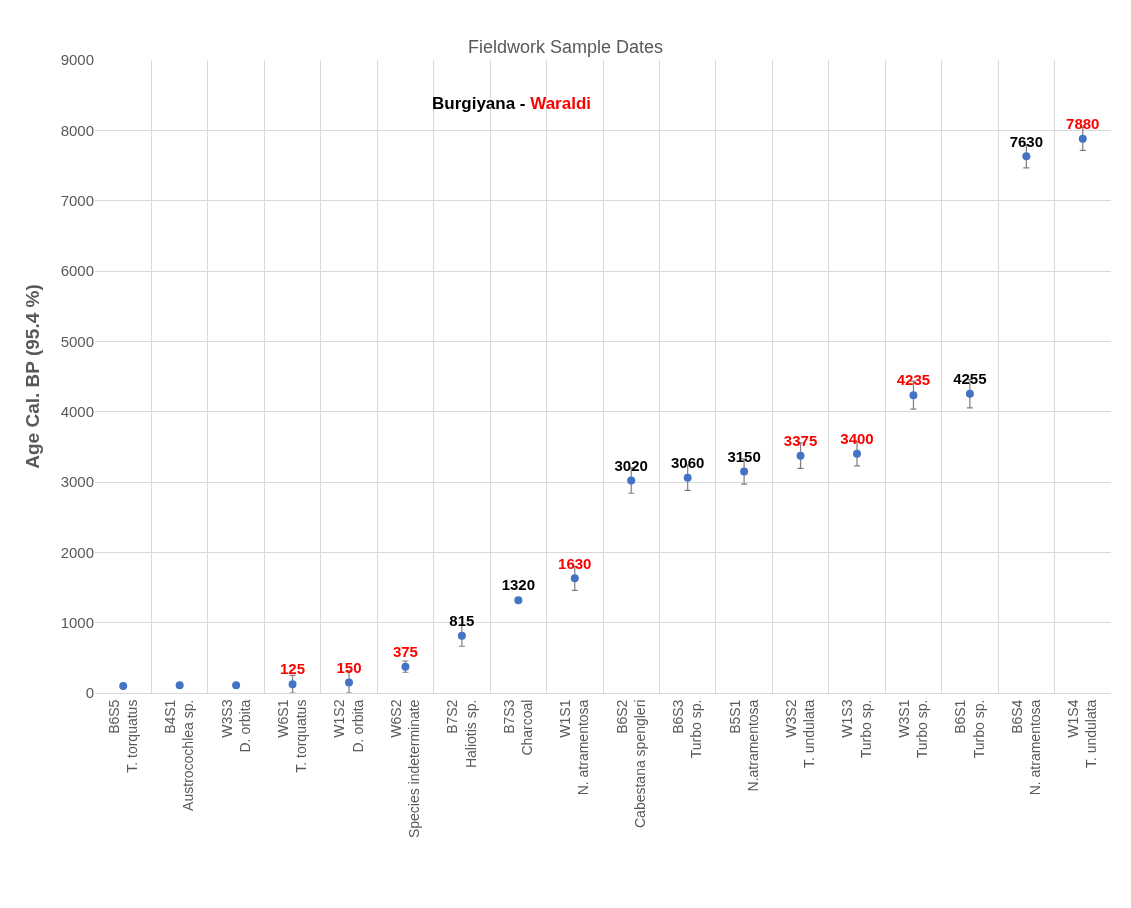 The height and width of the screenshot is (908, 1131). Describe the element at coordinates (575, 563) in the screenshot. I see `data-label: 1630` at that location.